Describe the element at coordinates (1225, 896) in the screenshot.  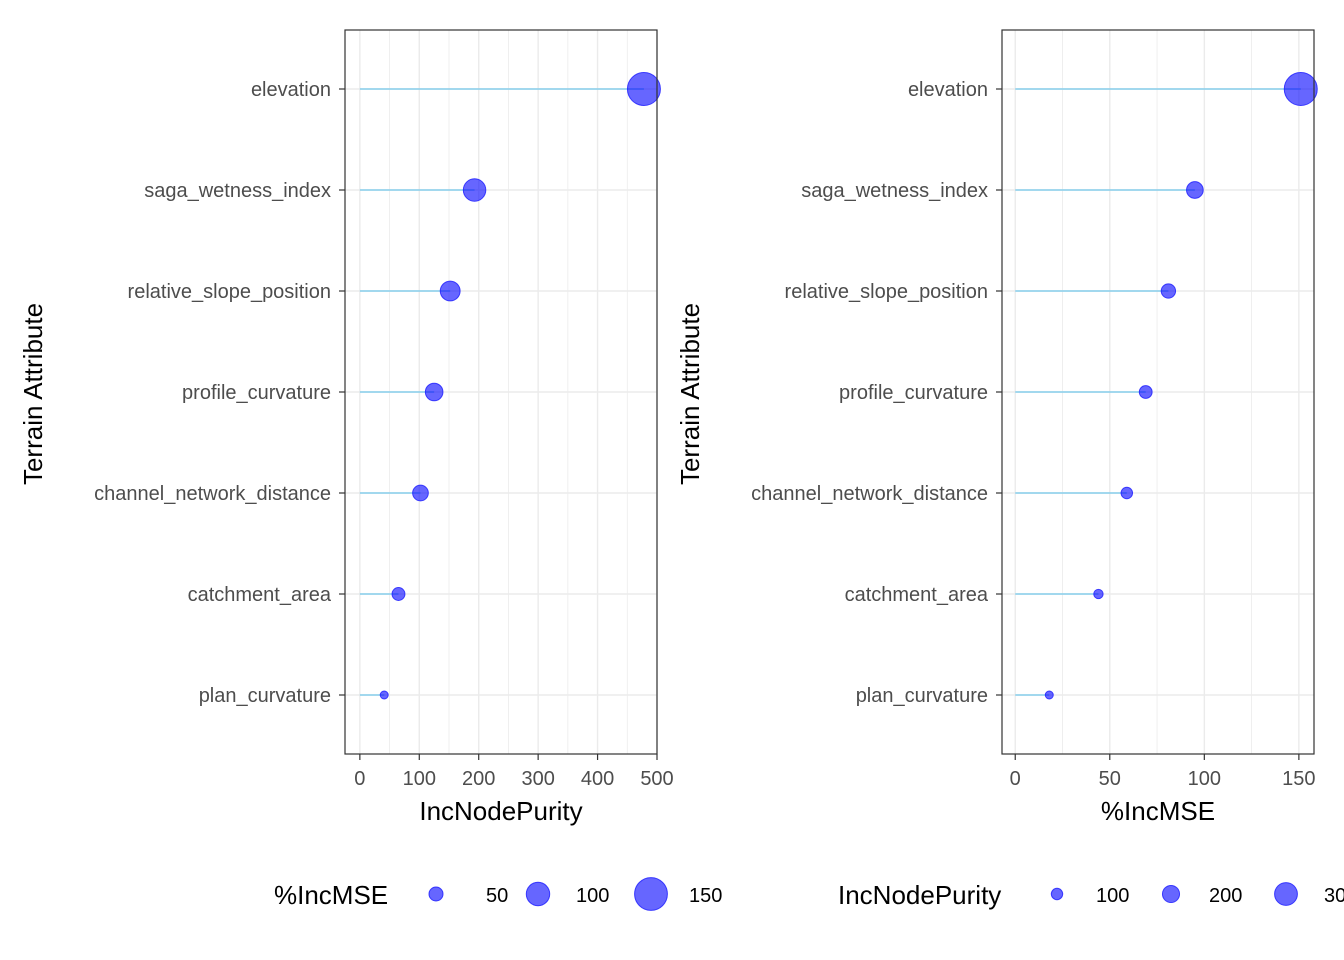
I see `legend-label: 200` at that location.